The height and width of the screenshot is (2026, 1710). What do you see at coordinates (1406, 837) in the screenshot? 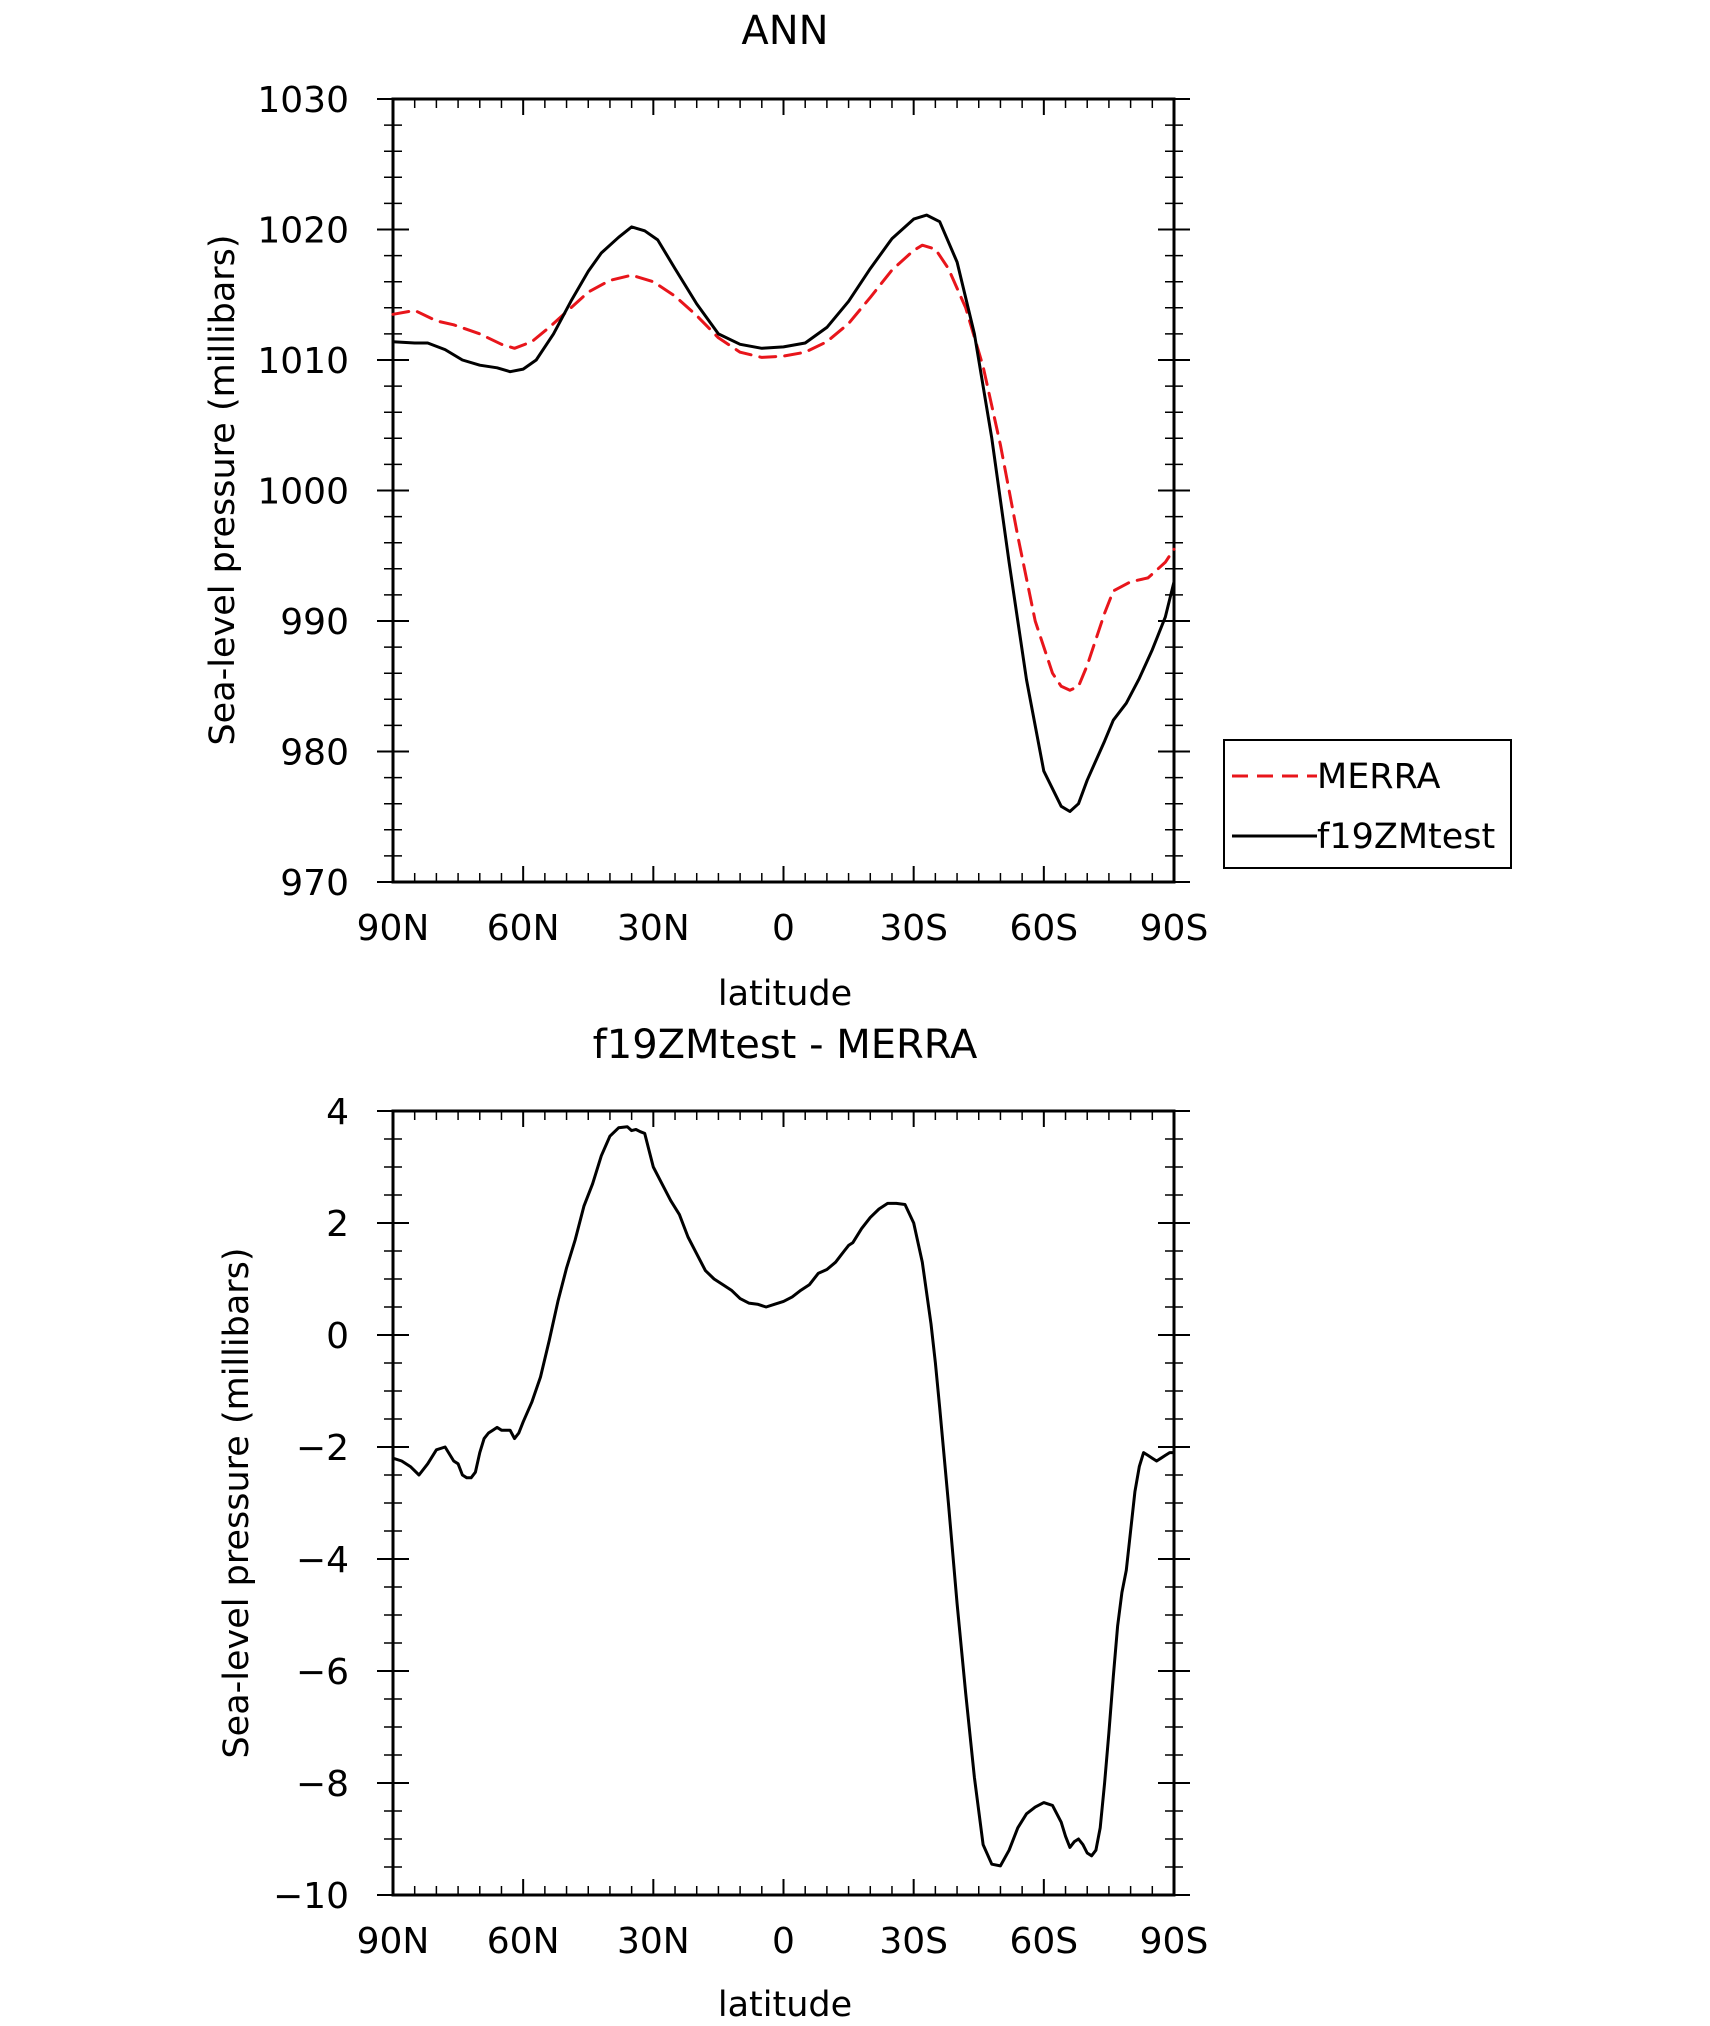
I see `legend-label-f19zmtest: f19ZMtest` at bounding box center [1406, 837].